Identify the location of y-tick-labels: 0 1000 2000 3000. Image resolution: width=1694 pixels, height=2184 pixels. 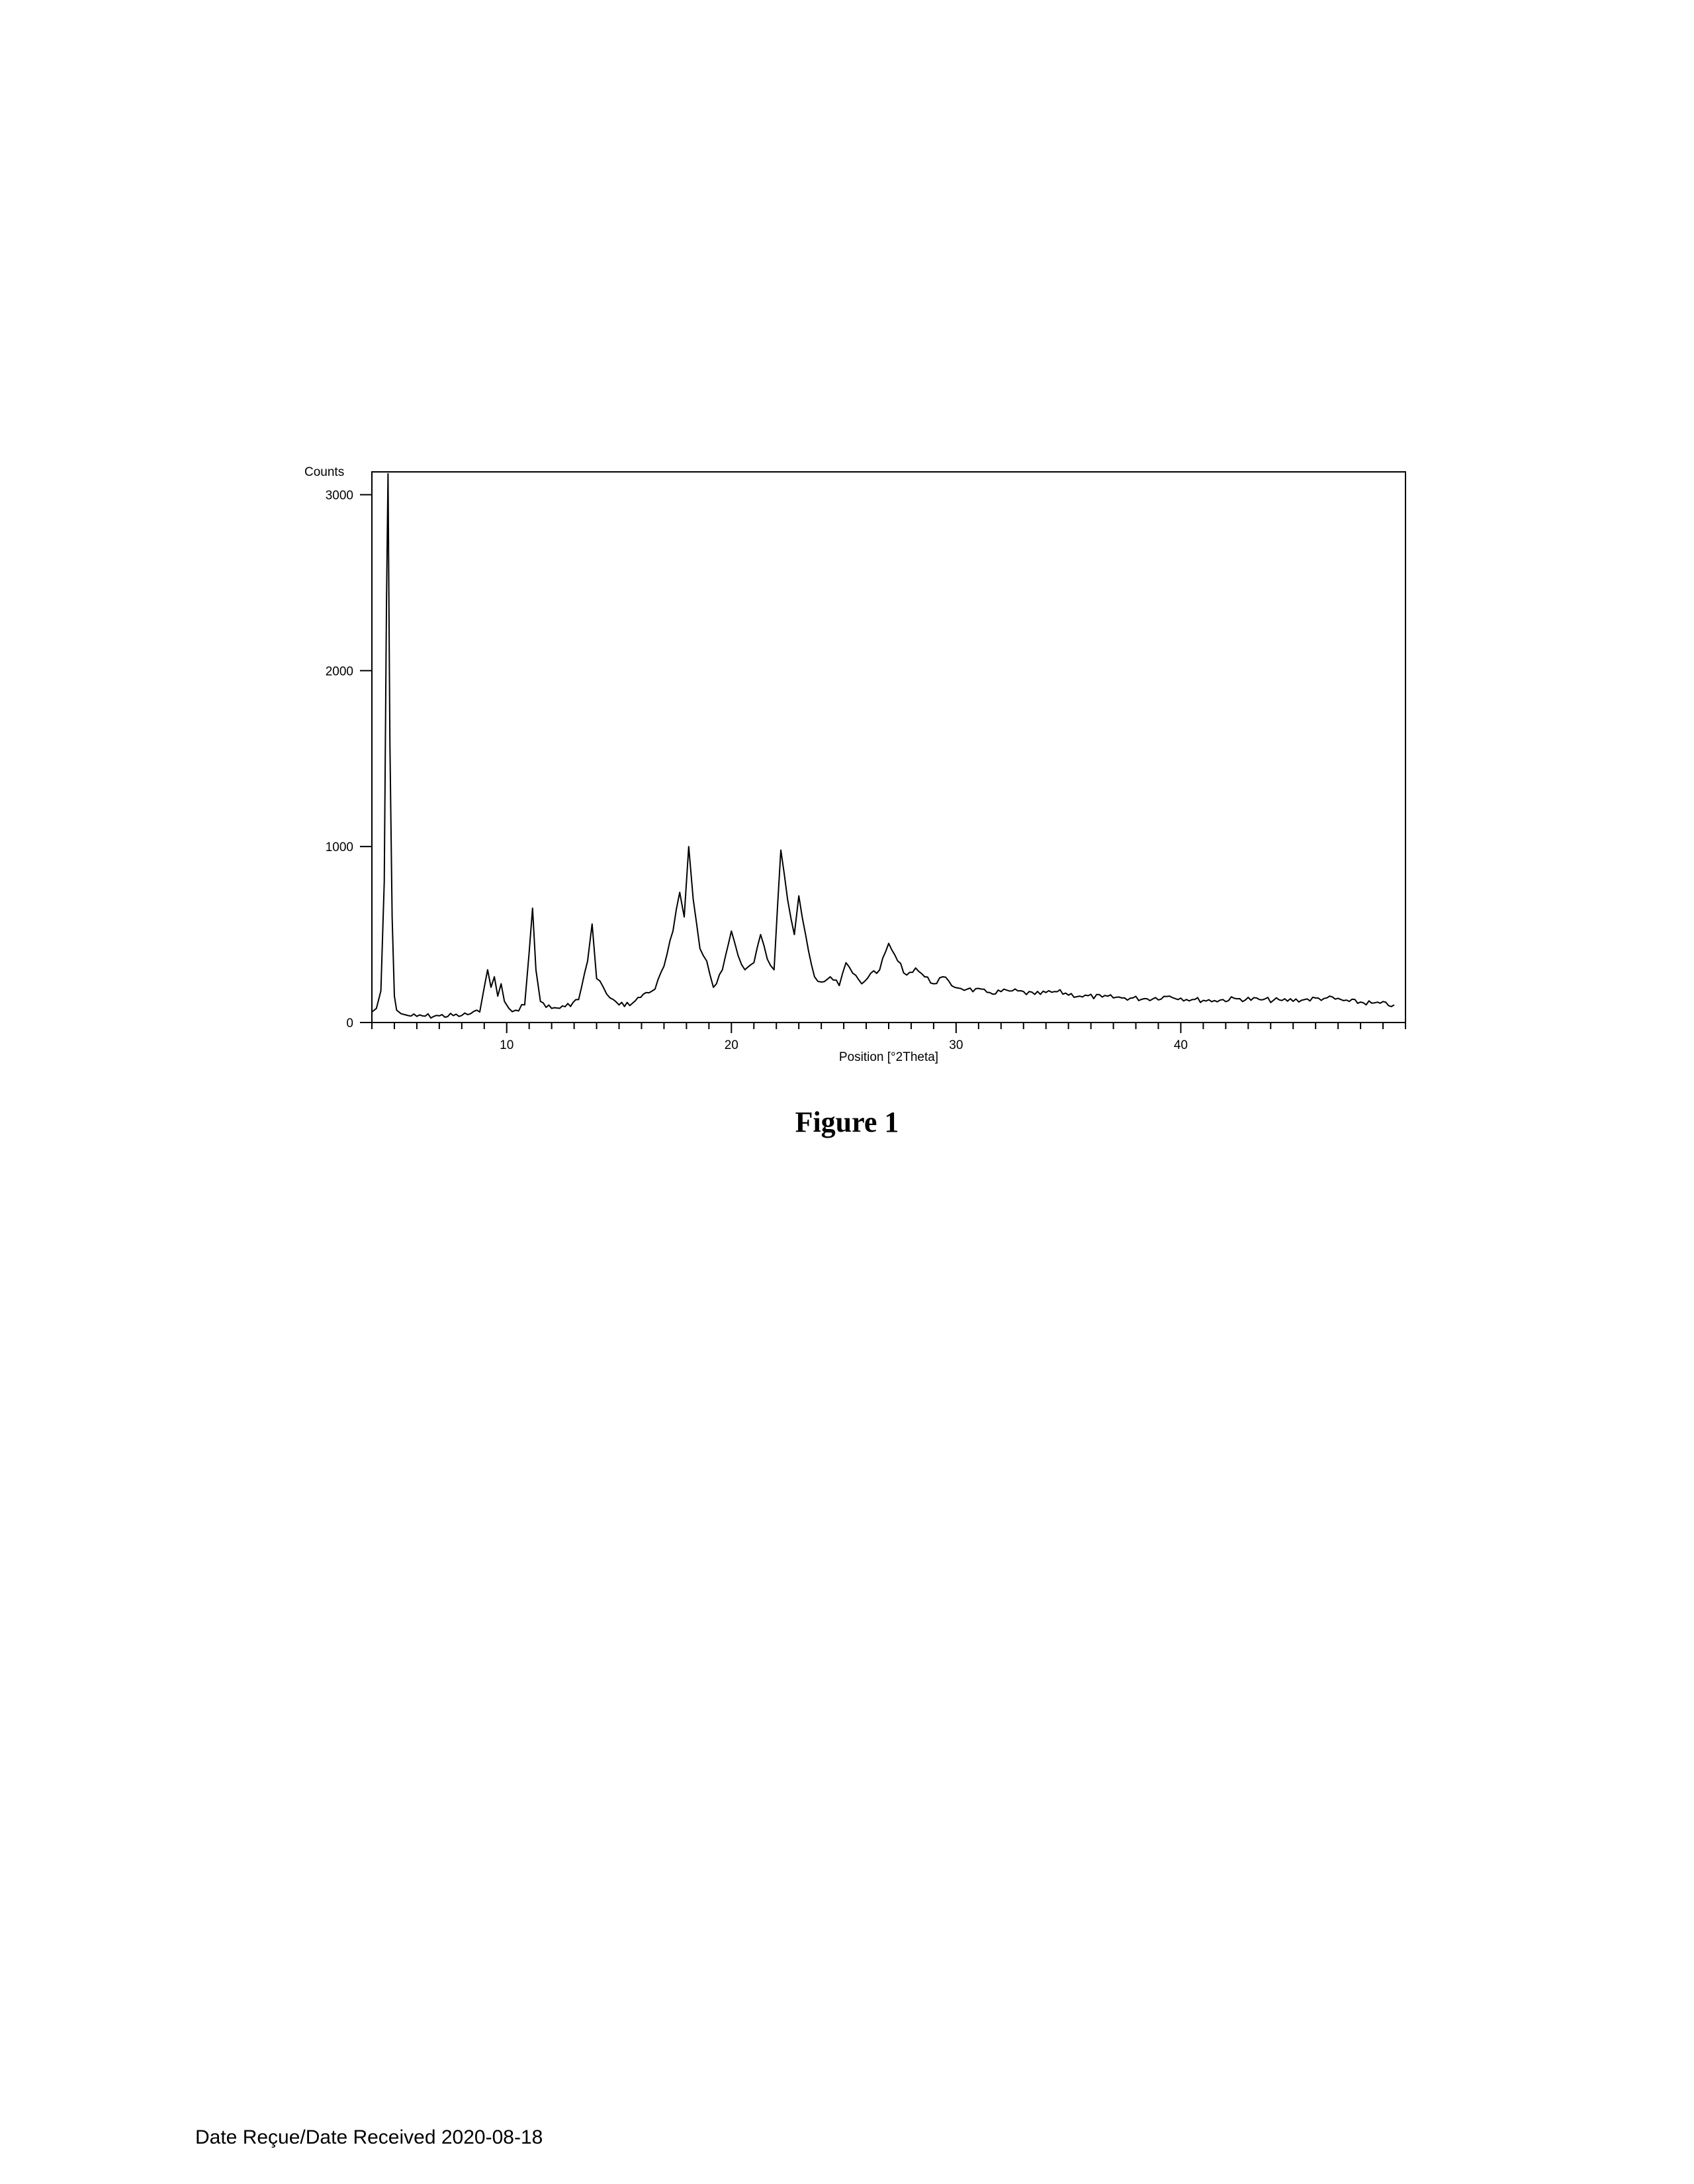
(339, 759).